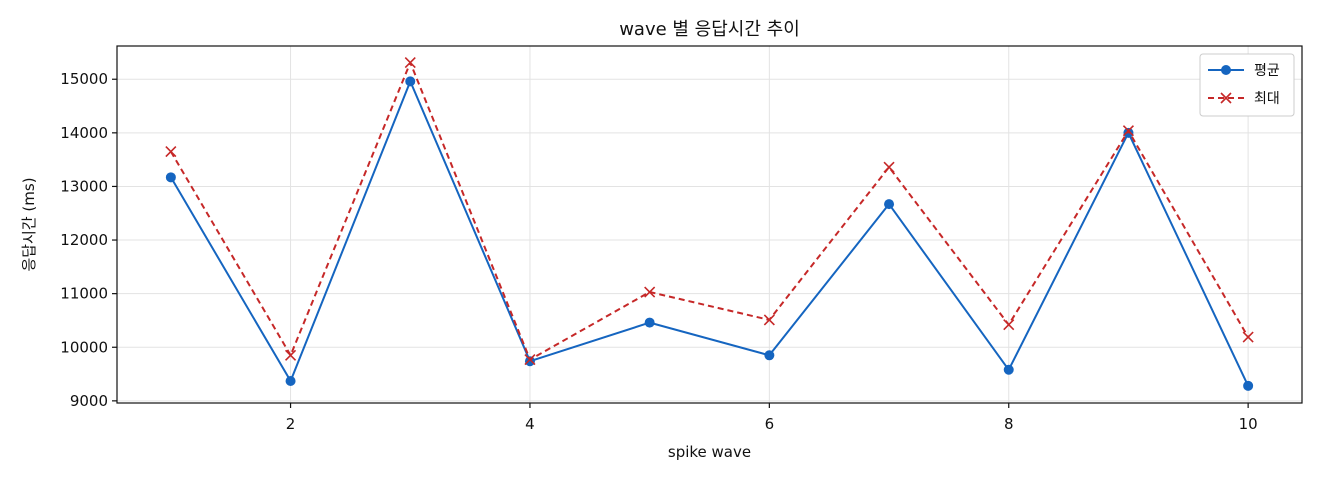  Describe the element at coordinates (84, 133) in the screenshot. I see `y-tick-label: 14000` at that location.